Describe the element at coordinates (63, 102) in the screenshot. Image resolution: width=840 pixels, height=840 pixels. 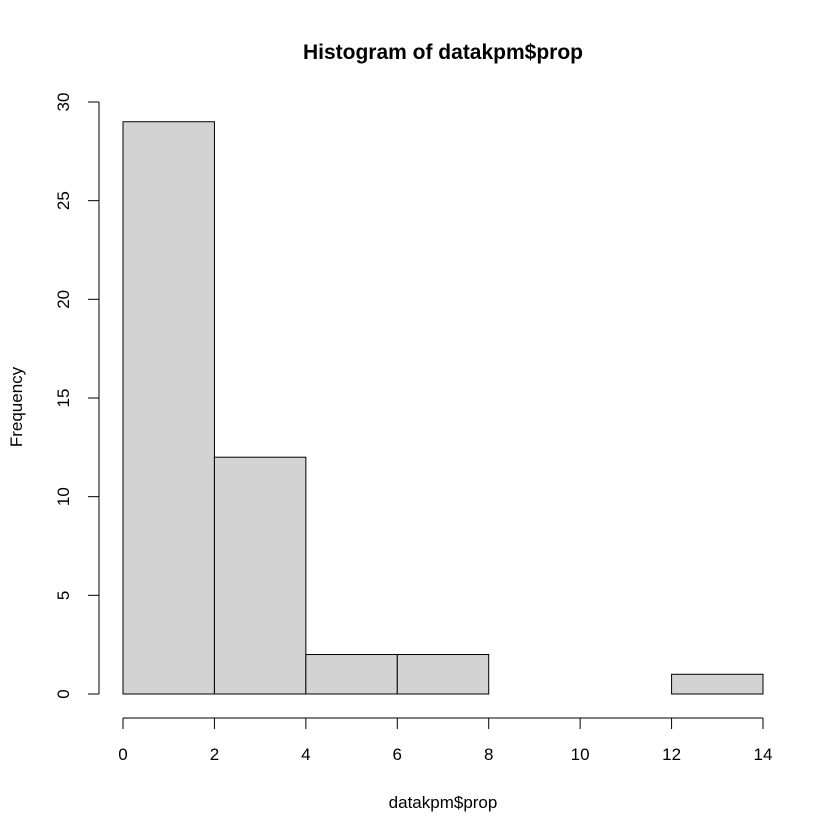
I see `y-tick-label-30: 30` at that location.